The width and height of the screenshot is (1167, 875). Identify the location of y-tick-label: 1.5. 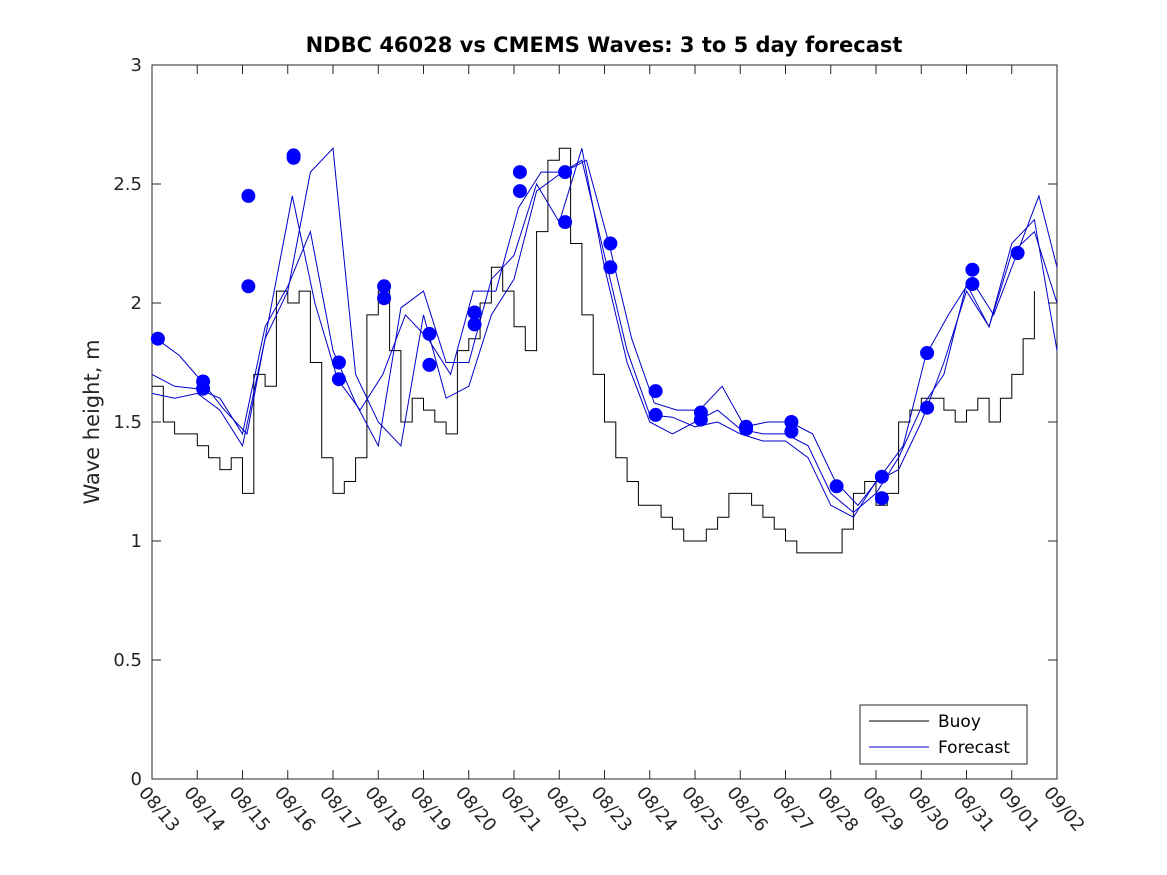
(127, 422).